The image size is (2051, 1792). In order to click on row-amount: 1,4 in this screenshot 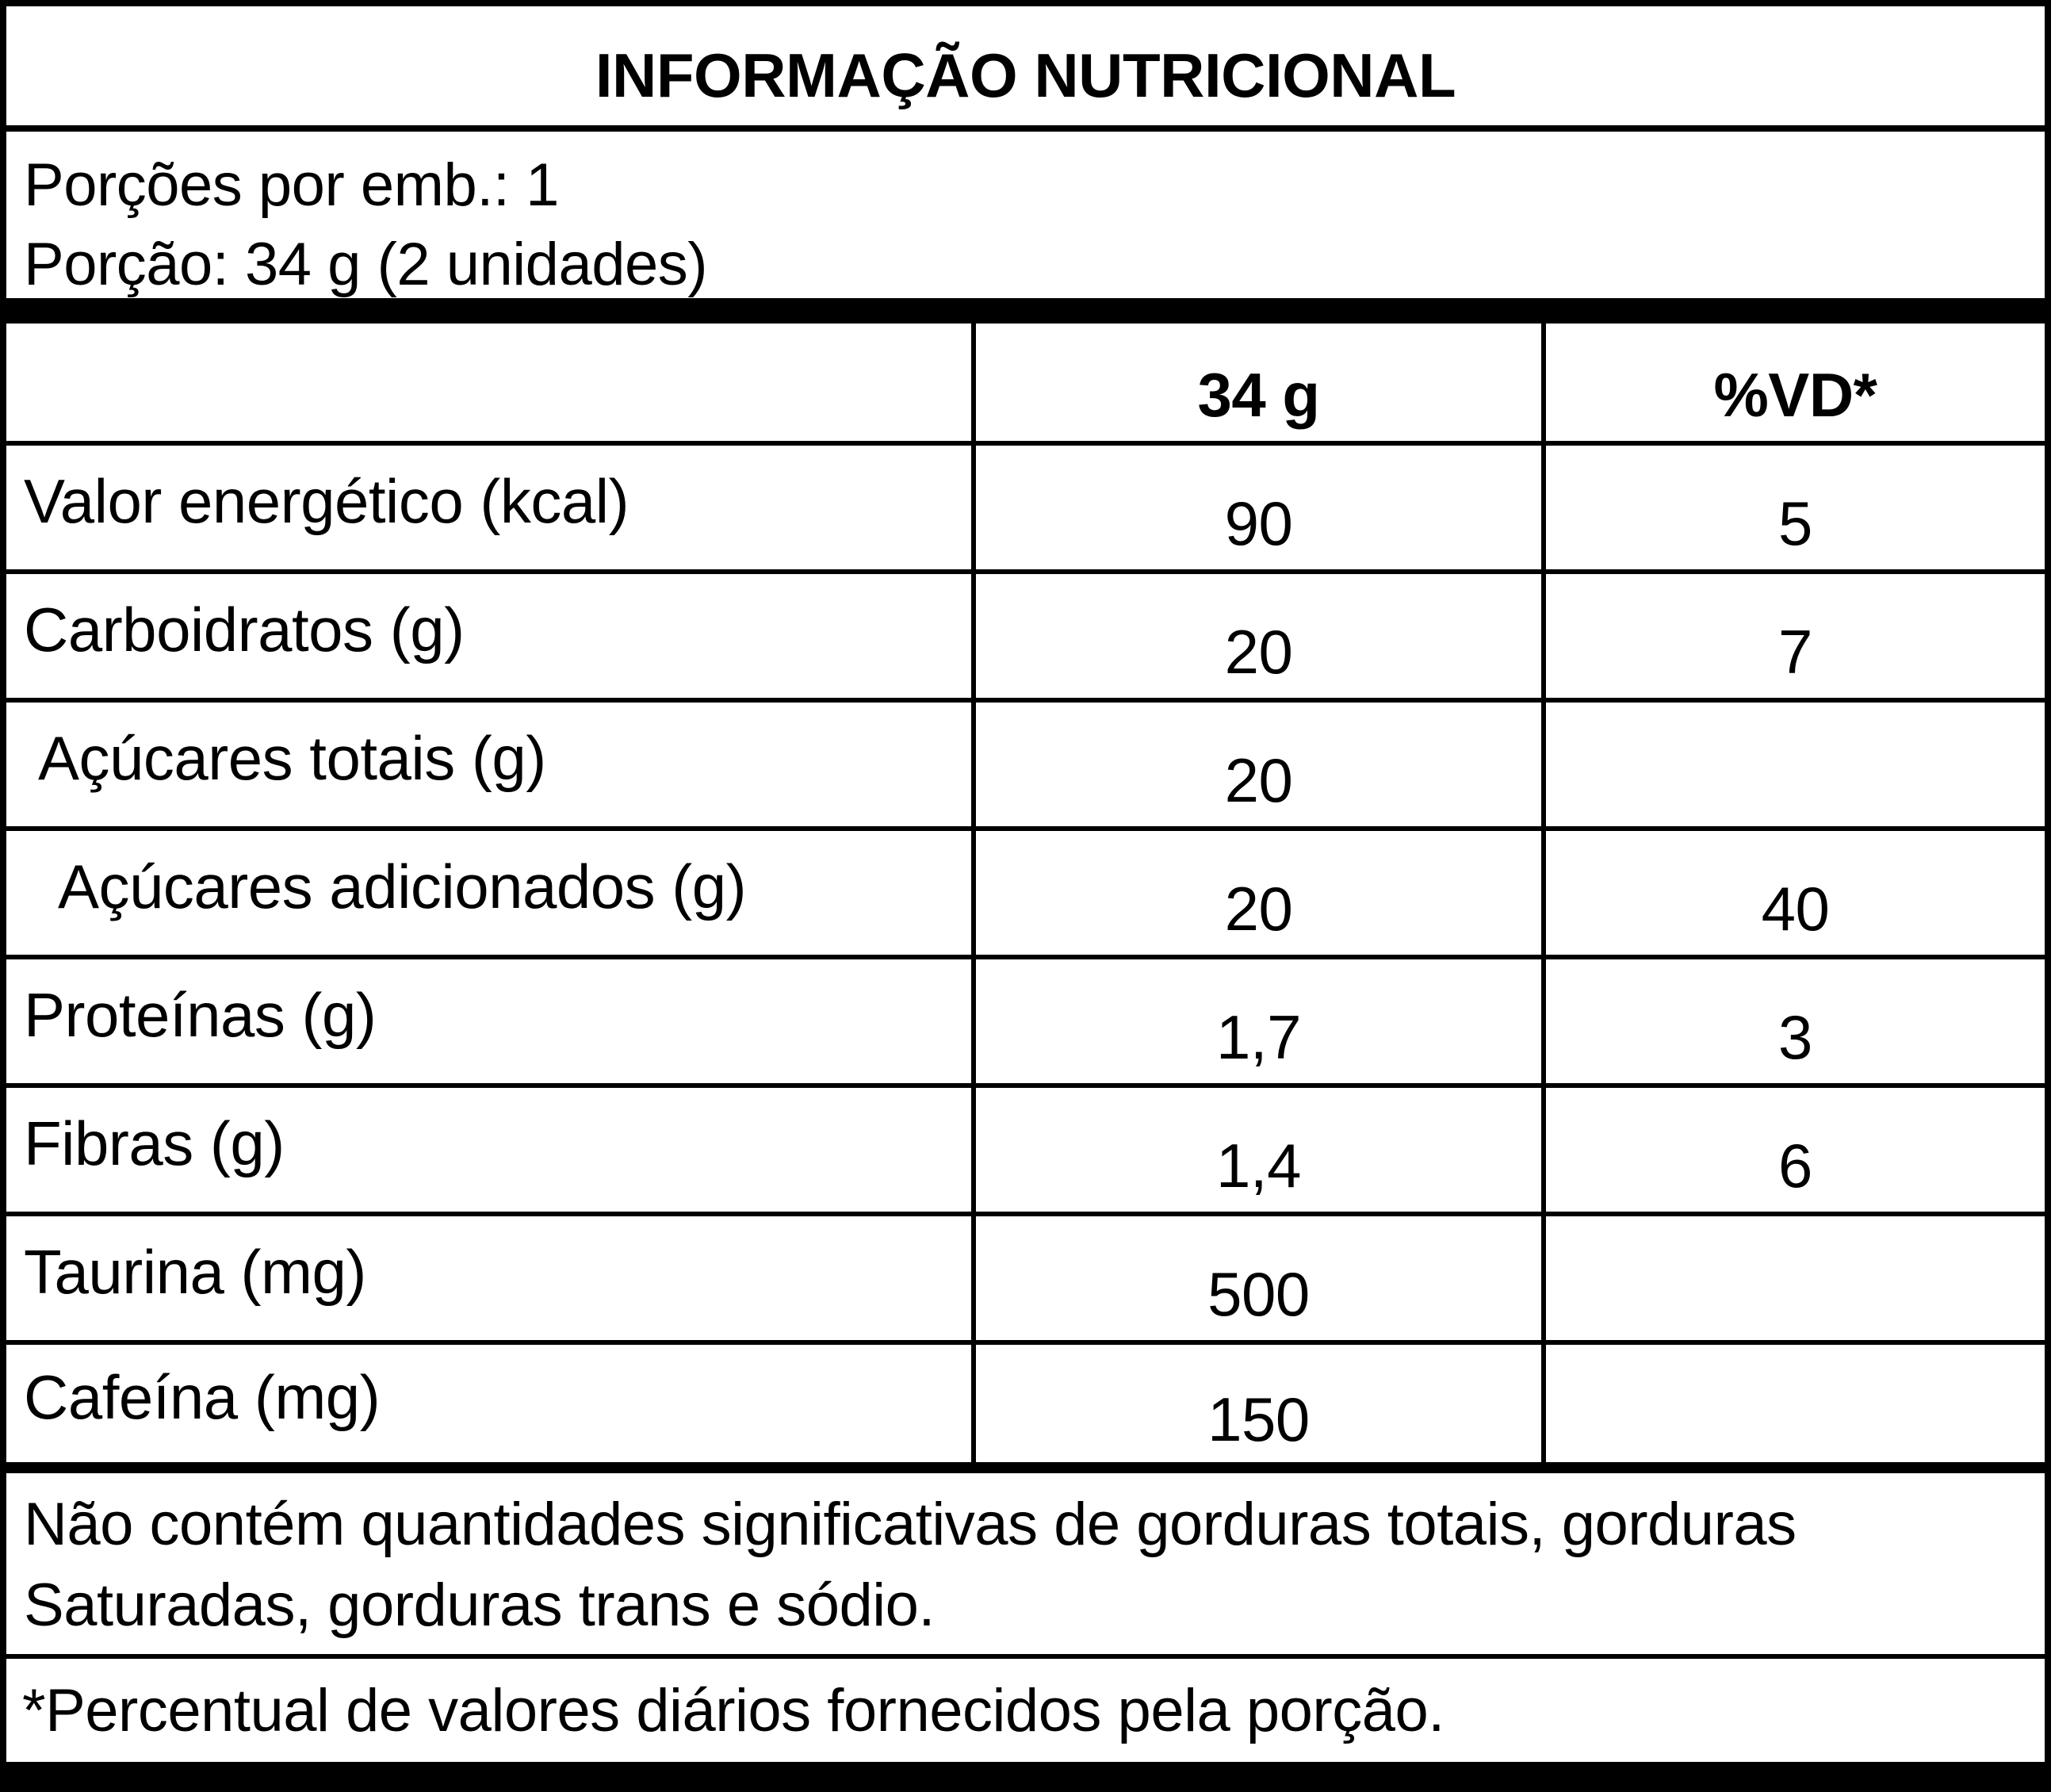, I will do `click(1258, 1165)`.